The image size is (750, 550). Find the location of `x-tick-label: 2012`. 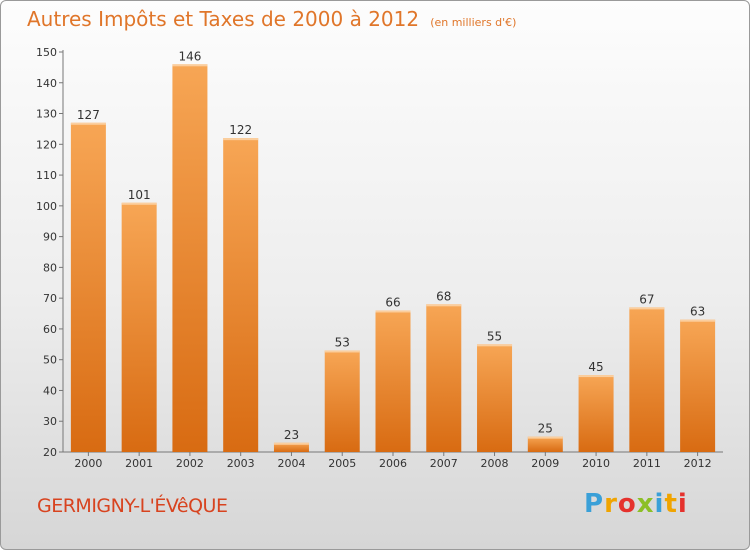

x-tick-label: 2012 is located at coordinates (698, 463).